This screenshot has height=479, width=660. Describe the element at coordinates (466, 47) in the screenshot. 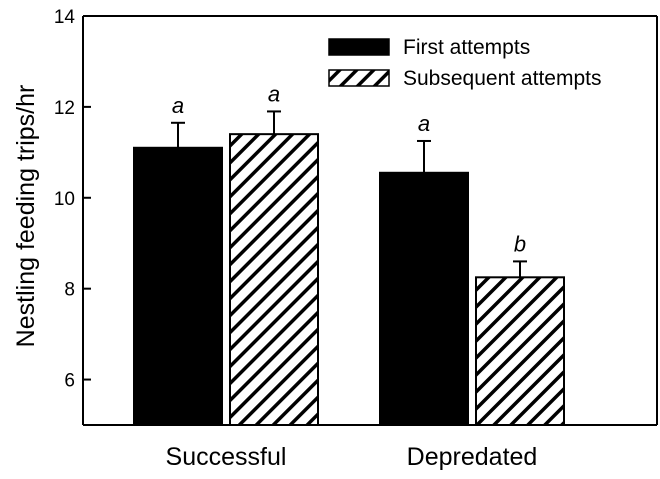

I see `legend-label: First attempts` at that location.